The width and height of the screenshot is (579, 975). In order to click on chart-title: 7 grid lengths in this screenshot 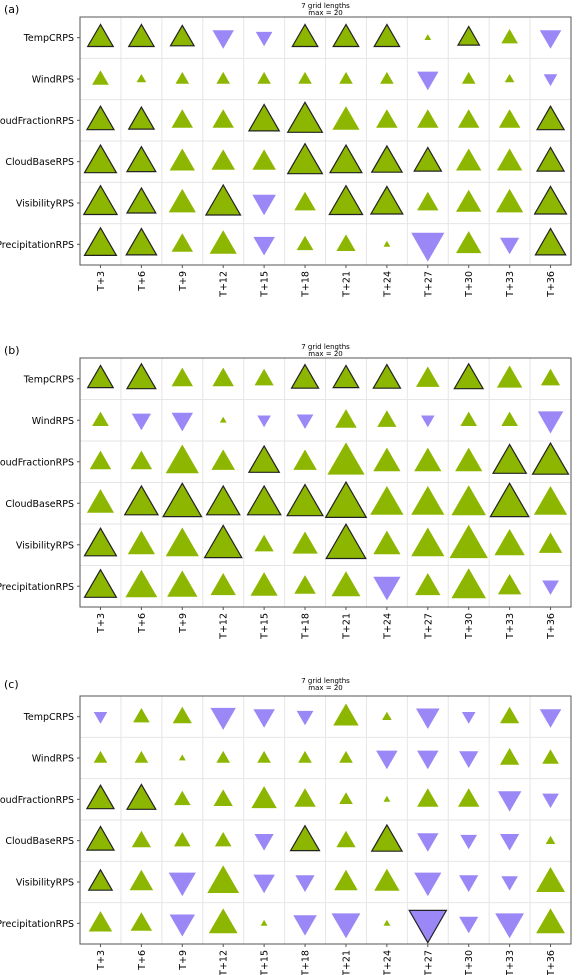, I will do `click(325, 681)`.